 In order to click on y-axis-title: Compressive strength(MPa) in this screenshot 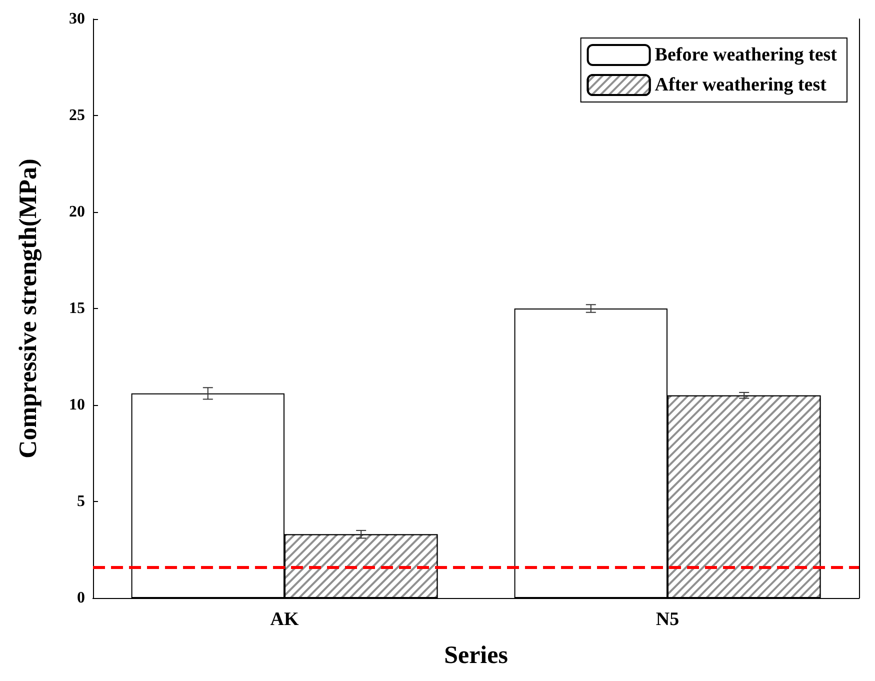, I will do `click(28, 308)`.